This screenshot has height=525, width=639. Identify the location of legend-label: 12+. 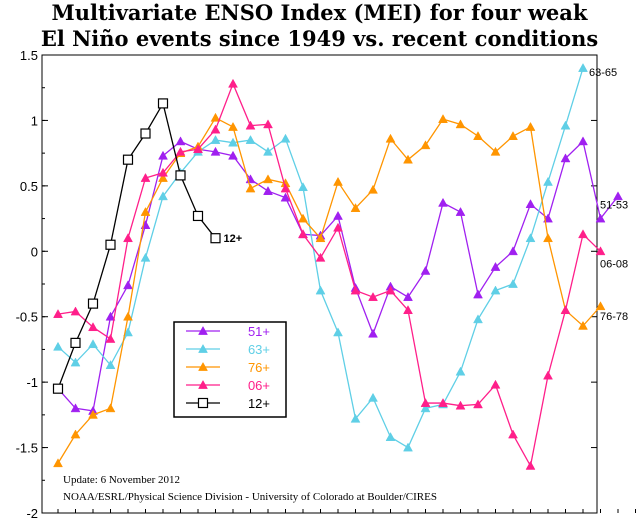
(259, 403).